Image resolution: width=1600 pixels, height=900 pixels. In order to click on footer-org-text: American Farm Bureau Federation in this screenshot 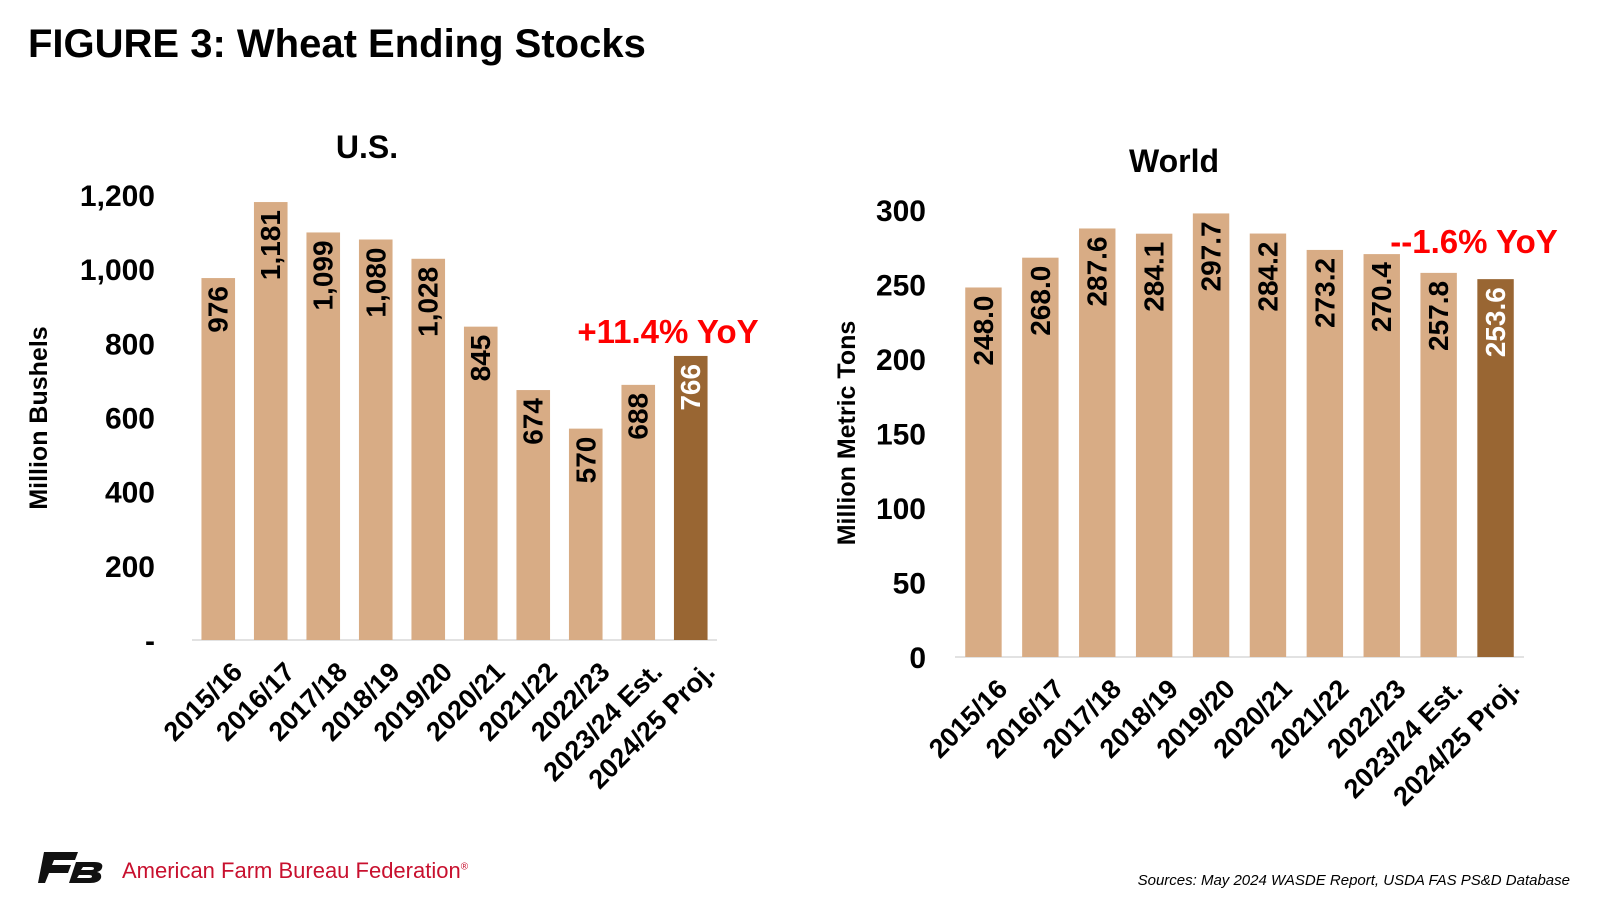, I will do `click(291, 870)`.